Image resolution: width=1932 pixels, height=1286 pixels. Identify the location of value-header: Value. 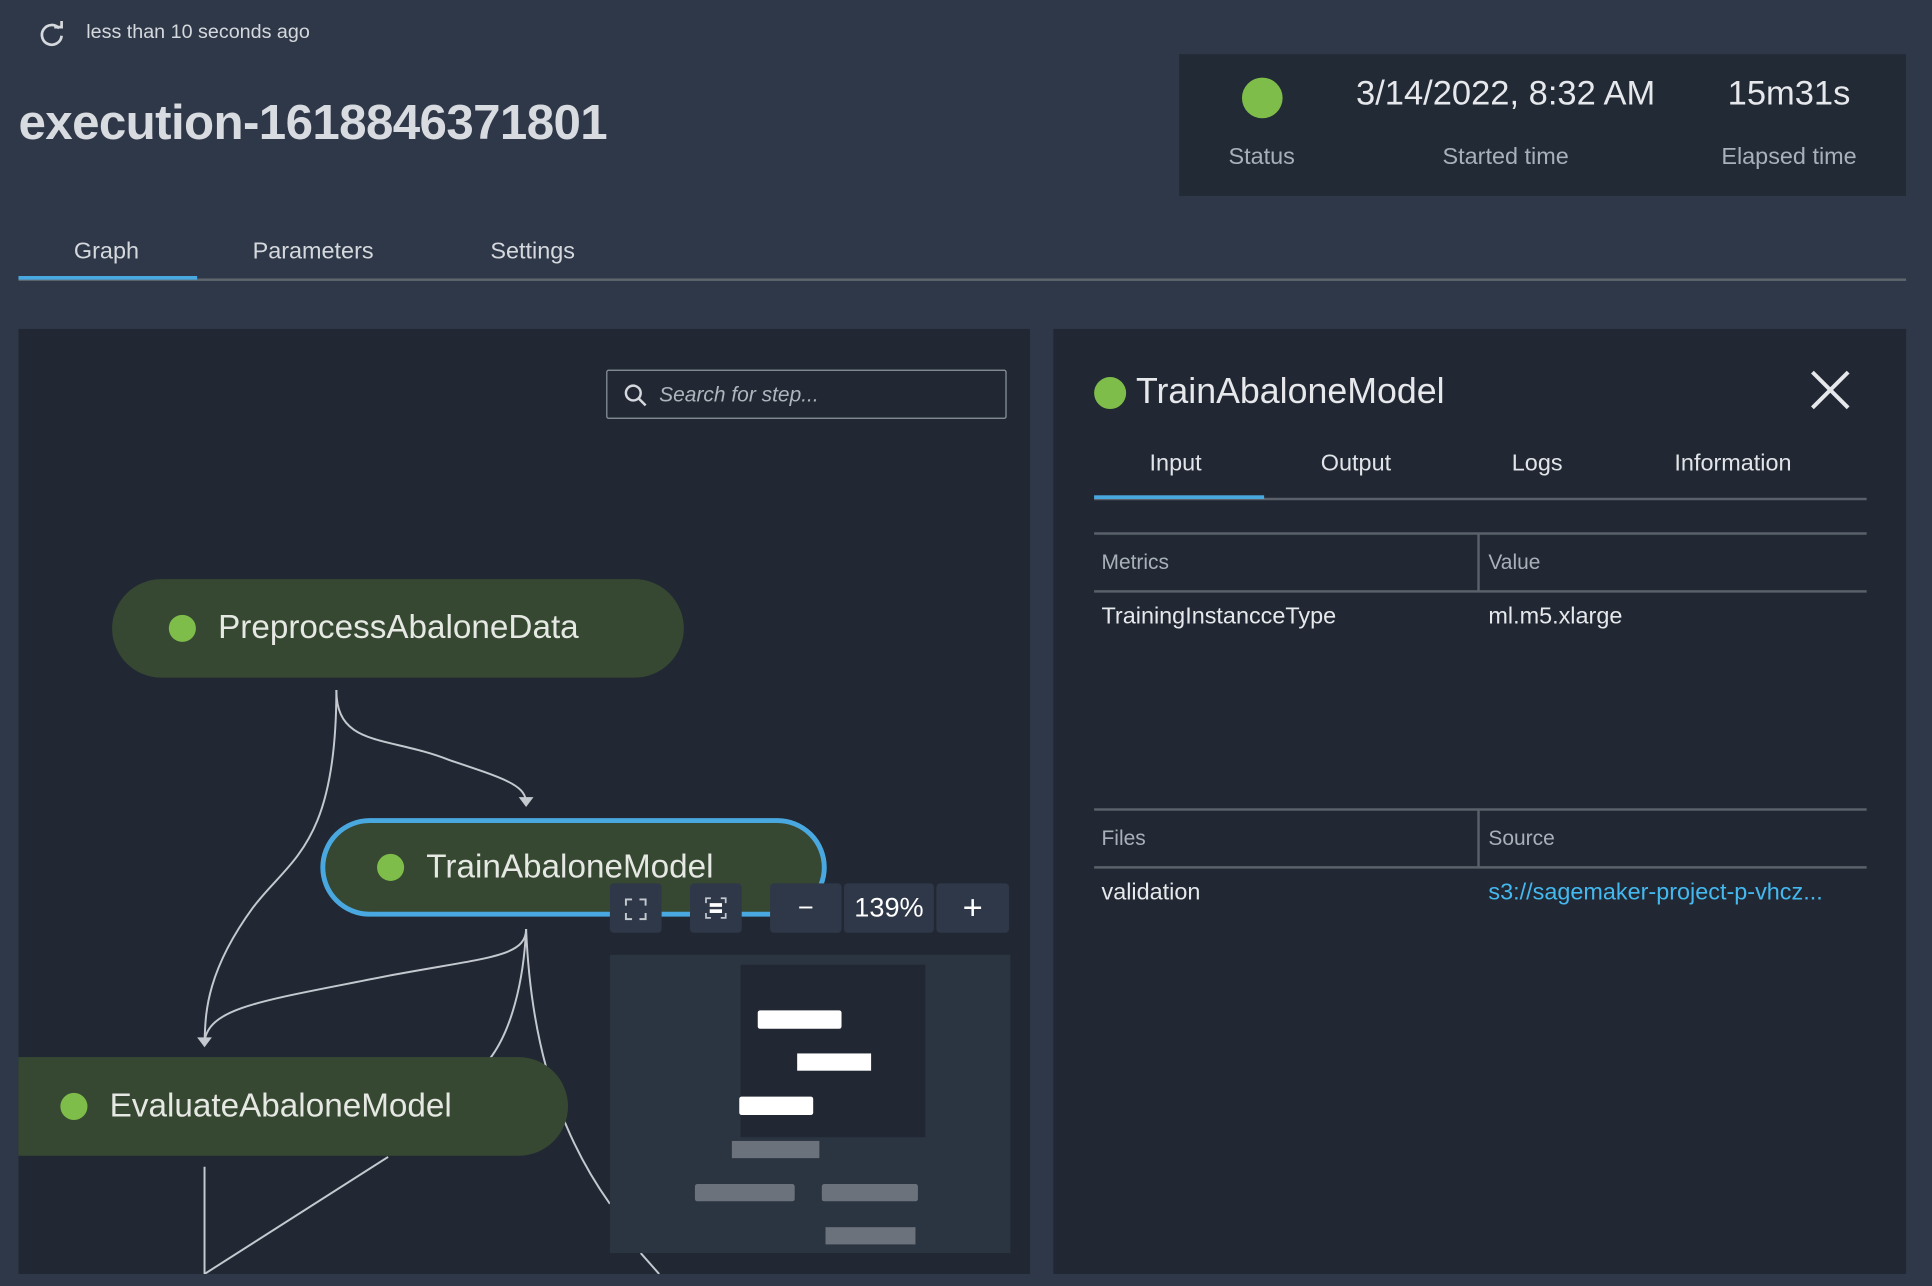
(1514, 562).